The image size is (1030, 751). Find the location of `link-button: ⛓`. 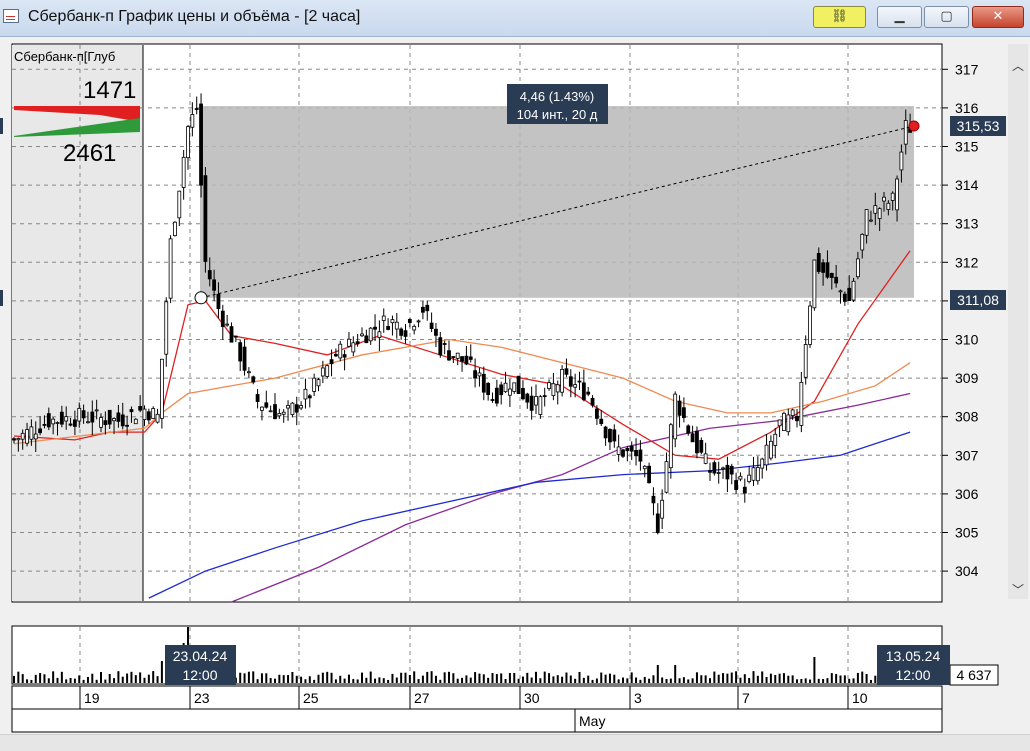

link-button: ⛓ is located at coordinates (839, 17).